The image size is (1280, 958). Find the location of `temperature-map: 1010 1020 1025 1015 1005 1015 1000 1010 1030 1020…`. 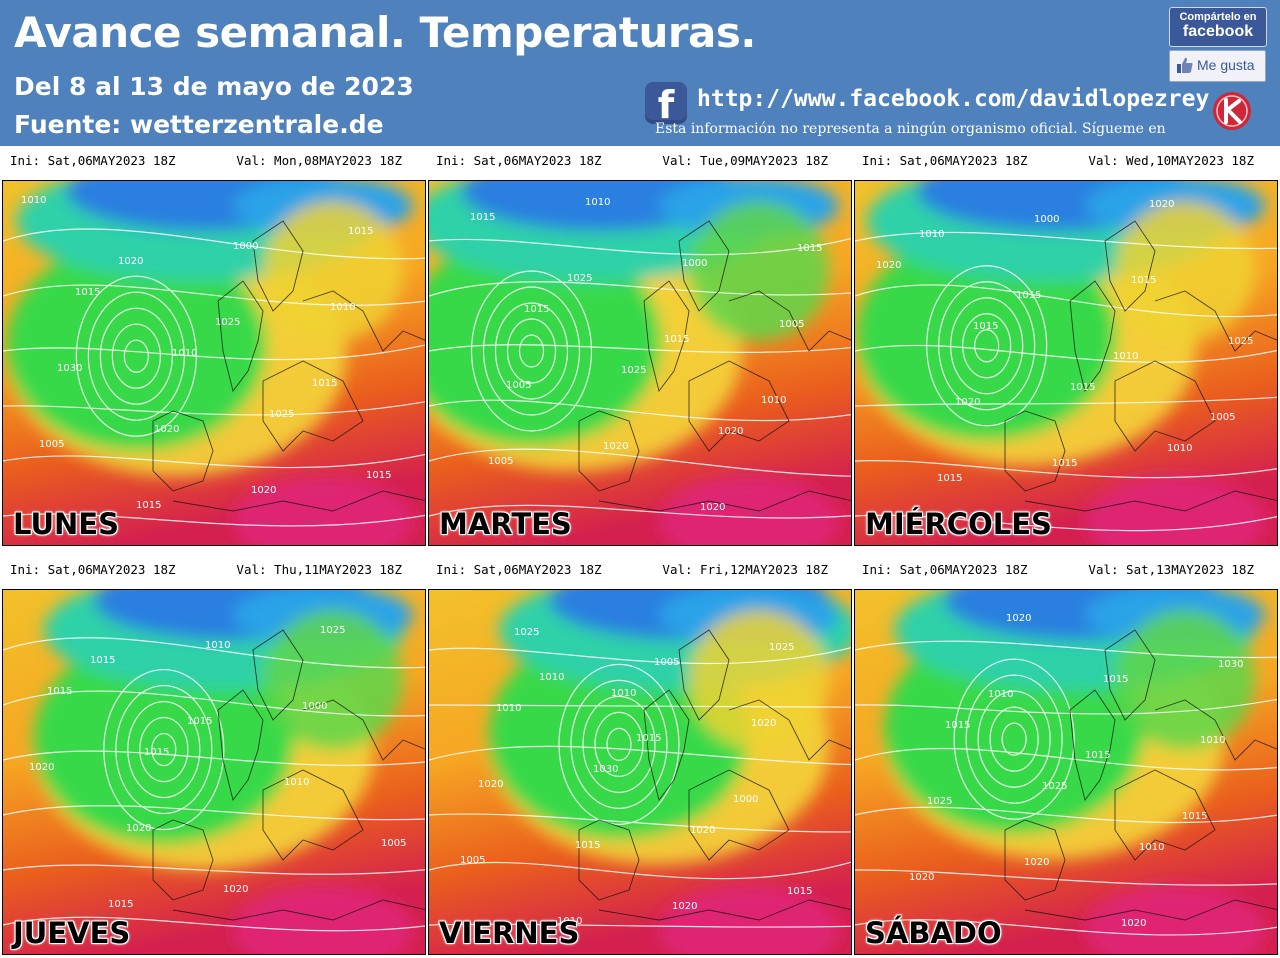

temperature-map: 1010 1020 1025 1015 1005 1015 1000 1010 1030 1020… is located at coordinates (214, 363).